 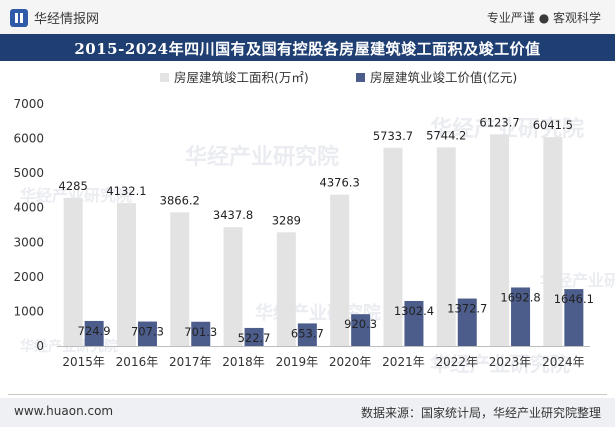 What do you see at coordinates (499, 122) in the screenshot?
I see `data-label-series-1: 6123.7` at bounding box center [499, 122].